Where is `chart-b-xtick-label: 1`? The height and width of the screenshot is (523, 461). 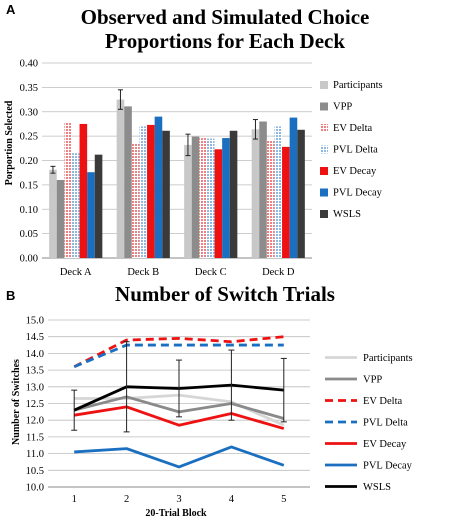 chart-b-xtick-label: 1 is located at coordinates (74, 499).